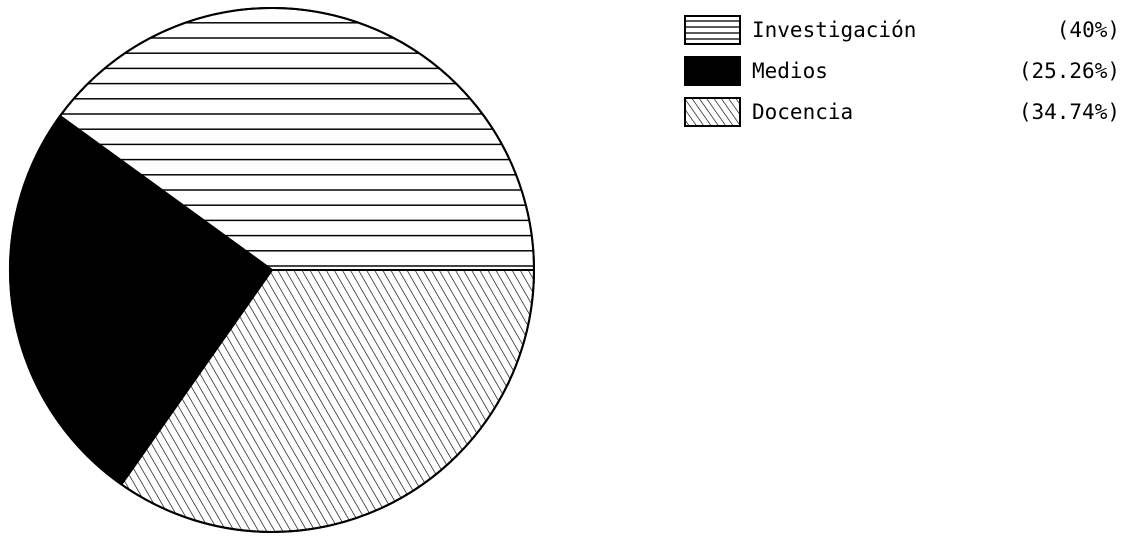 The height and width of the screenshot is (541, 1123). I want to click on legend-item-investigacion: Investigación (40%), so click(902, 30).